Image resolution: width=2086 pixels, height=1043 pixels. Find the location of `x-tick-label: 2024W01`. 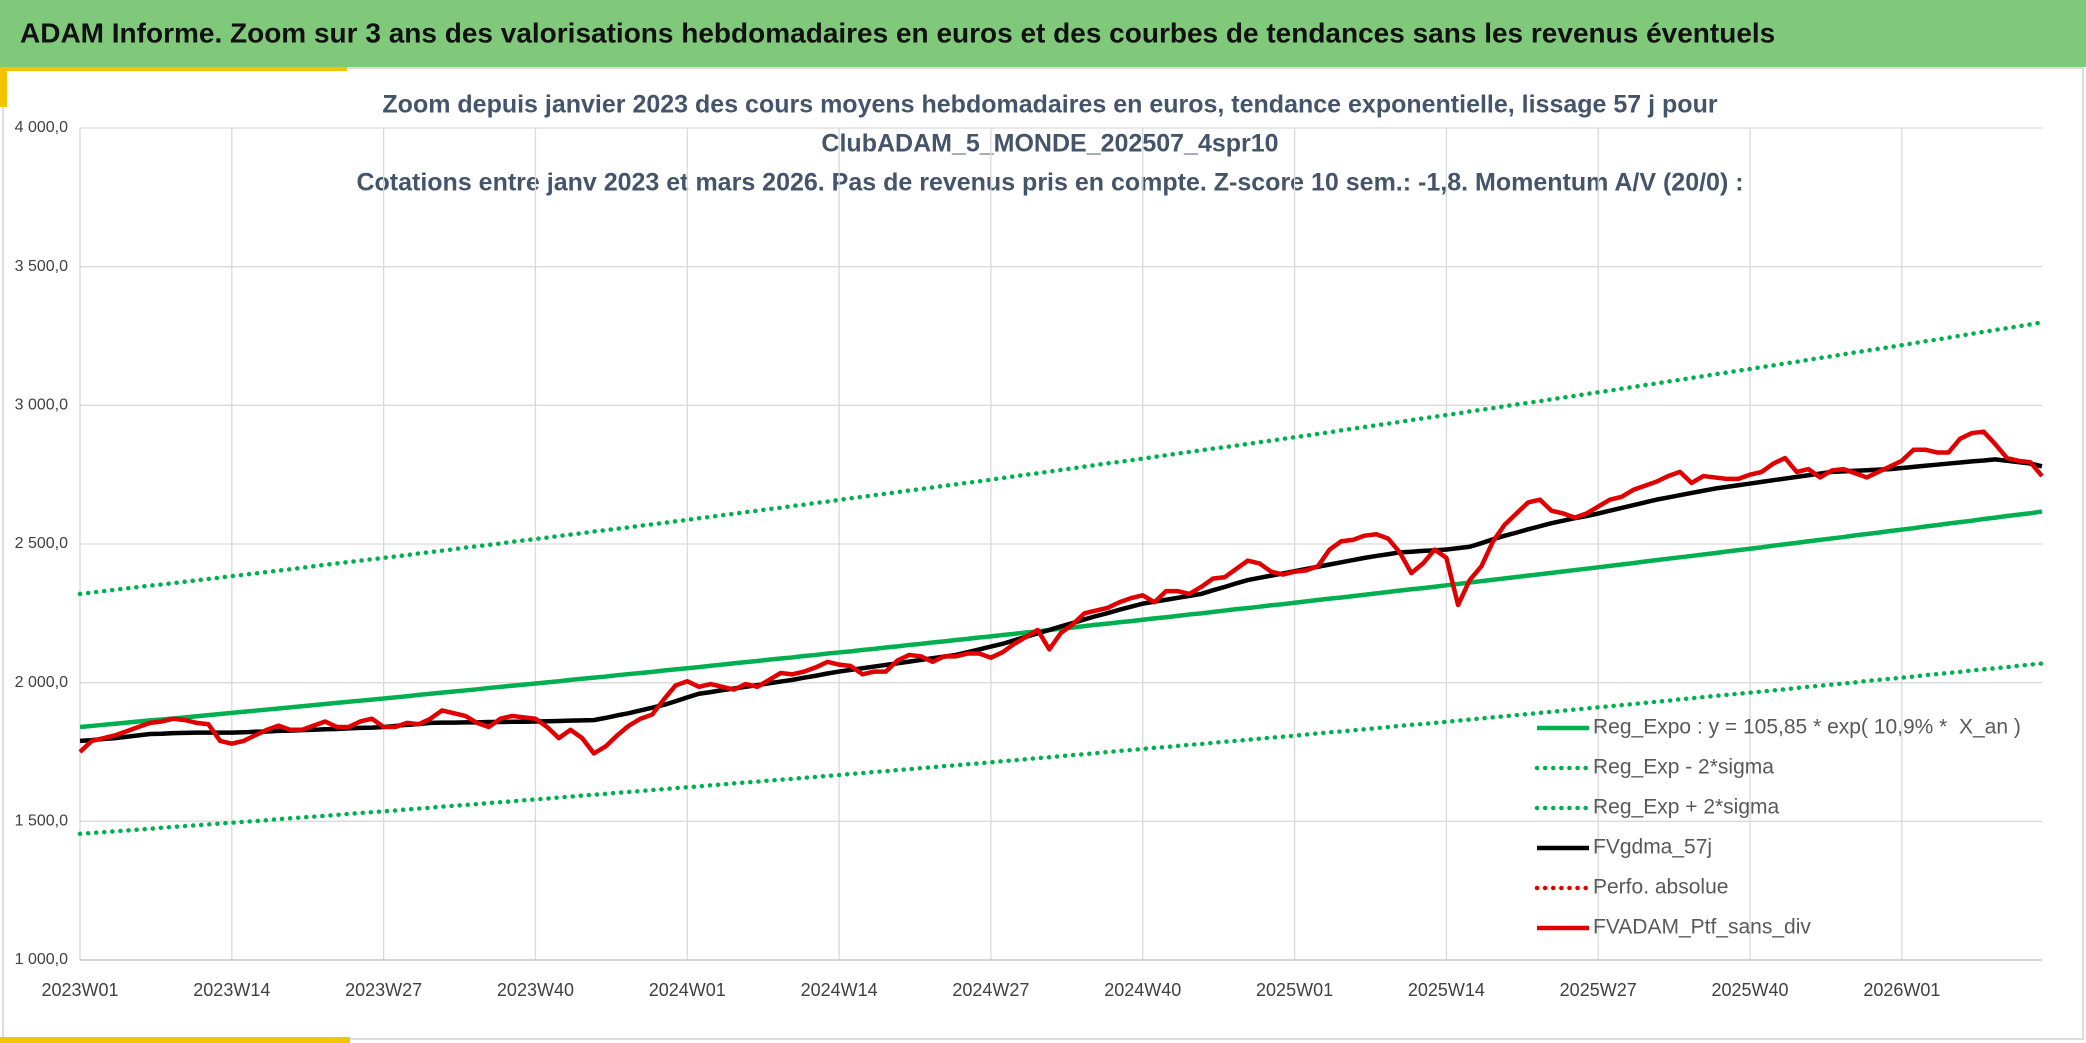

x-tick-label: 2024W01 is located at coordinates (687, 990).